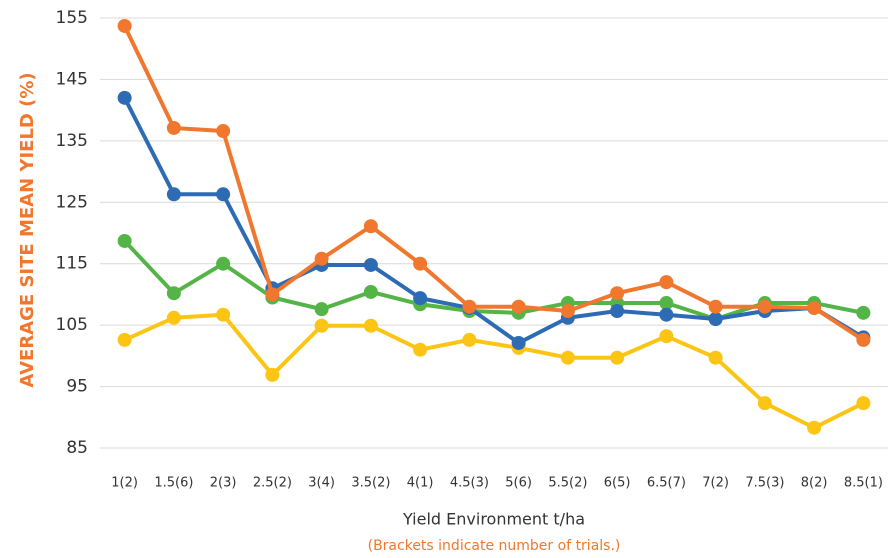 This screenshot has height=558, width=888. I want to click on x-tick-label: 6.5(7), so click(666, 483).